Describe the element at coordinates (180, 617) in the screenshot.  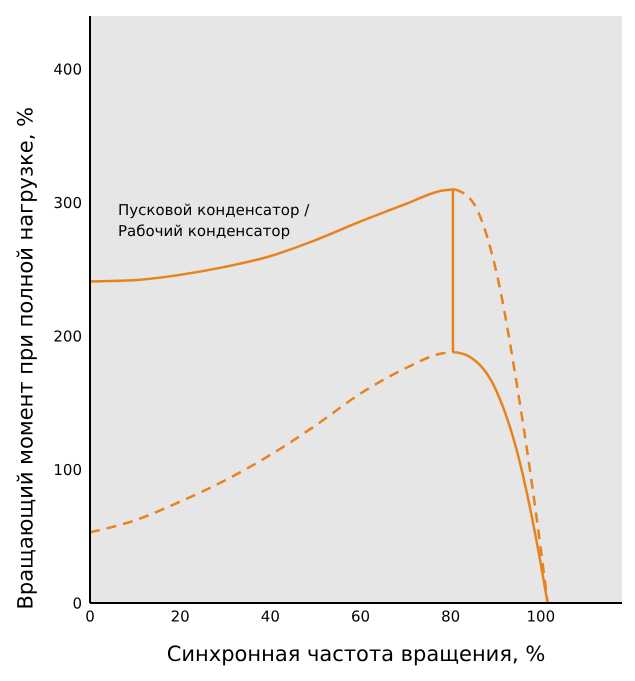
I see `x-tick-label: 20` at that location.